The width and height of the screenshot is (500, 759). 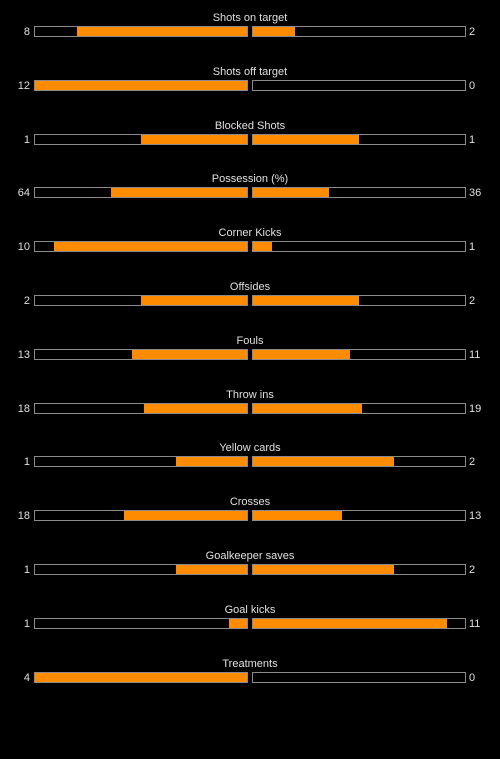 I want to click on stat-label: Goal kicks, so click(x=250, y=609).